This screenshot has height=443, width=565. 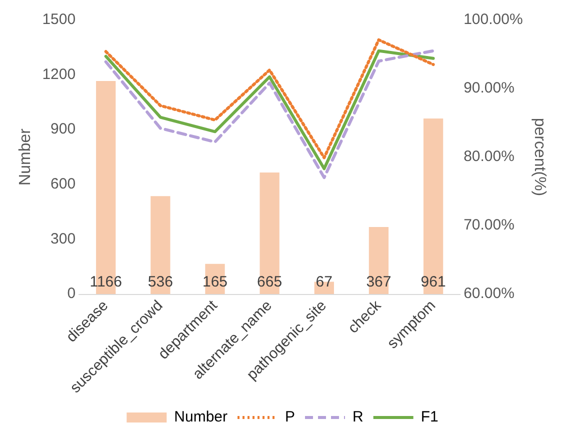 I want to click on data-label: 536, so click(x=160, y=282).